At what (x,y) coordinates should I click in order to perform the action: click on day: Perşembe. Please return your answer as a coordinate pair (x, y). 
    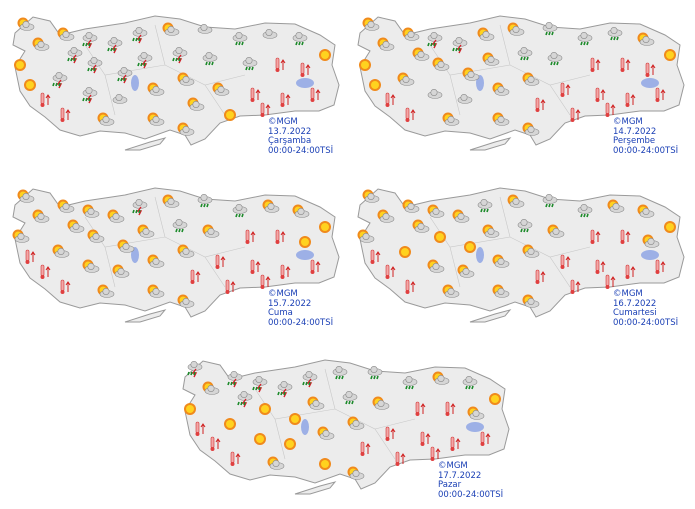
    Looking at the image, I should click on (634, 141).